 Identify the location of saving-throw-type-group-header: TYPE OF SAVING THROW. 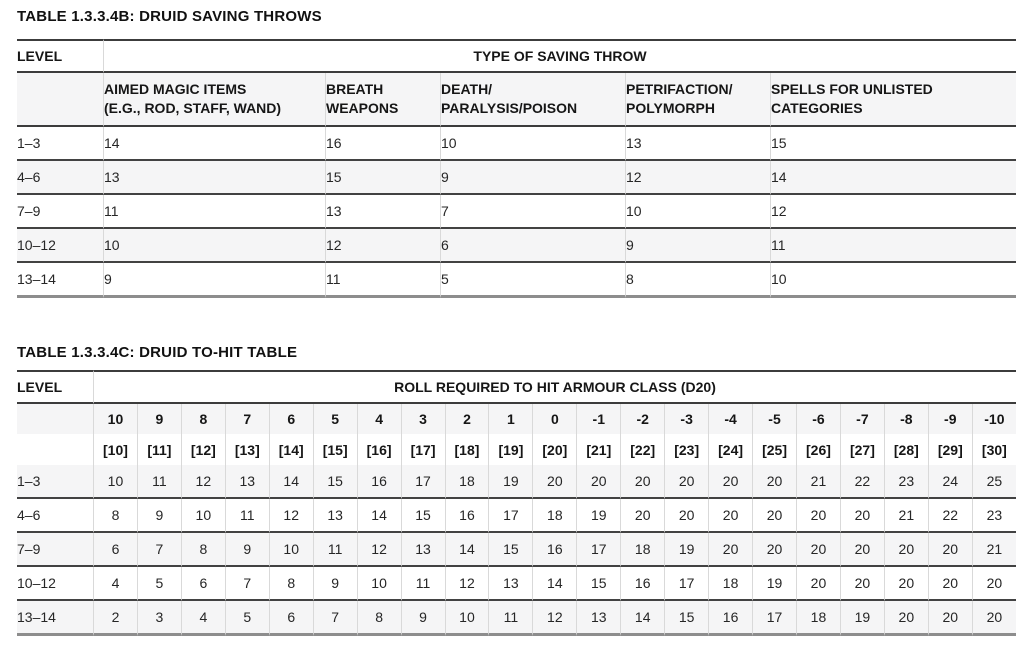
(560, 56).